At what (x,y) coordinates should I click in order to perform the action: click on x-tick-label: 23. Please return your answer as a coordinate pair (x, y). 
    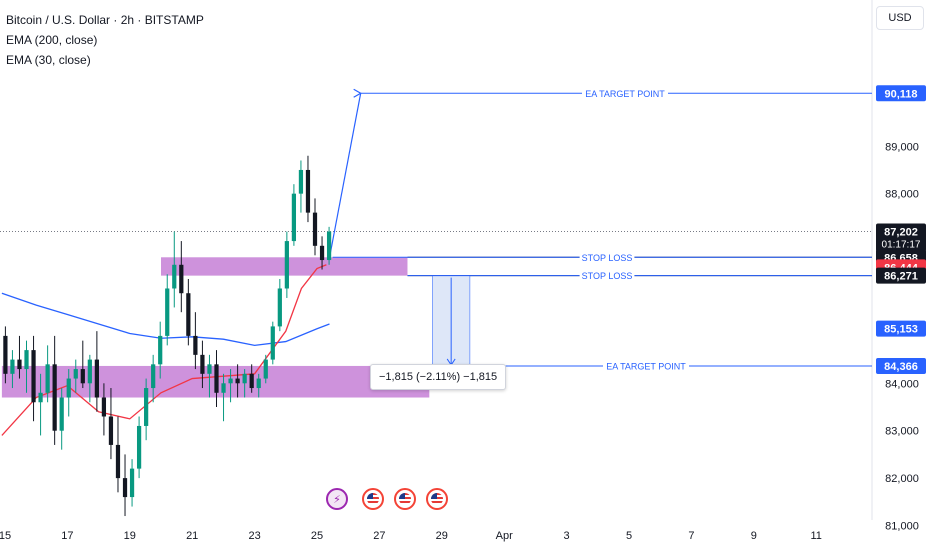
    Looking at the image, I should click on (254, 536).